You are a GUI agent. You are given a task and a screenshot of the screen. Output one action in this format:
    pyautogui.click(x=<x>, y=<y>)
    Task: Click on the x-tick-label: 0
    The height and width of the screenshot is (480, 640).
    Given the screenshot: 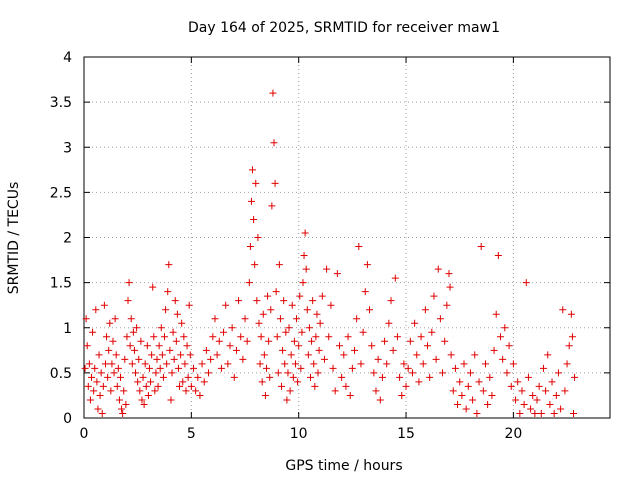 What is the action you would take?
    pyautogui.click(x=84, y=434)
    